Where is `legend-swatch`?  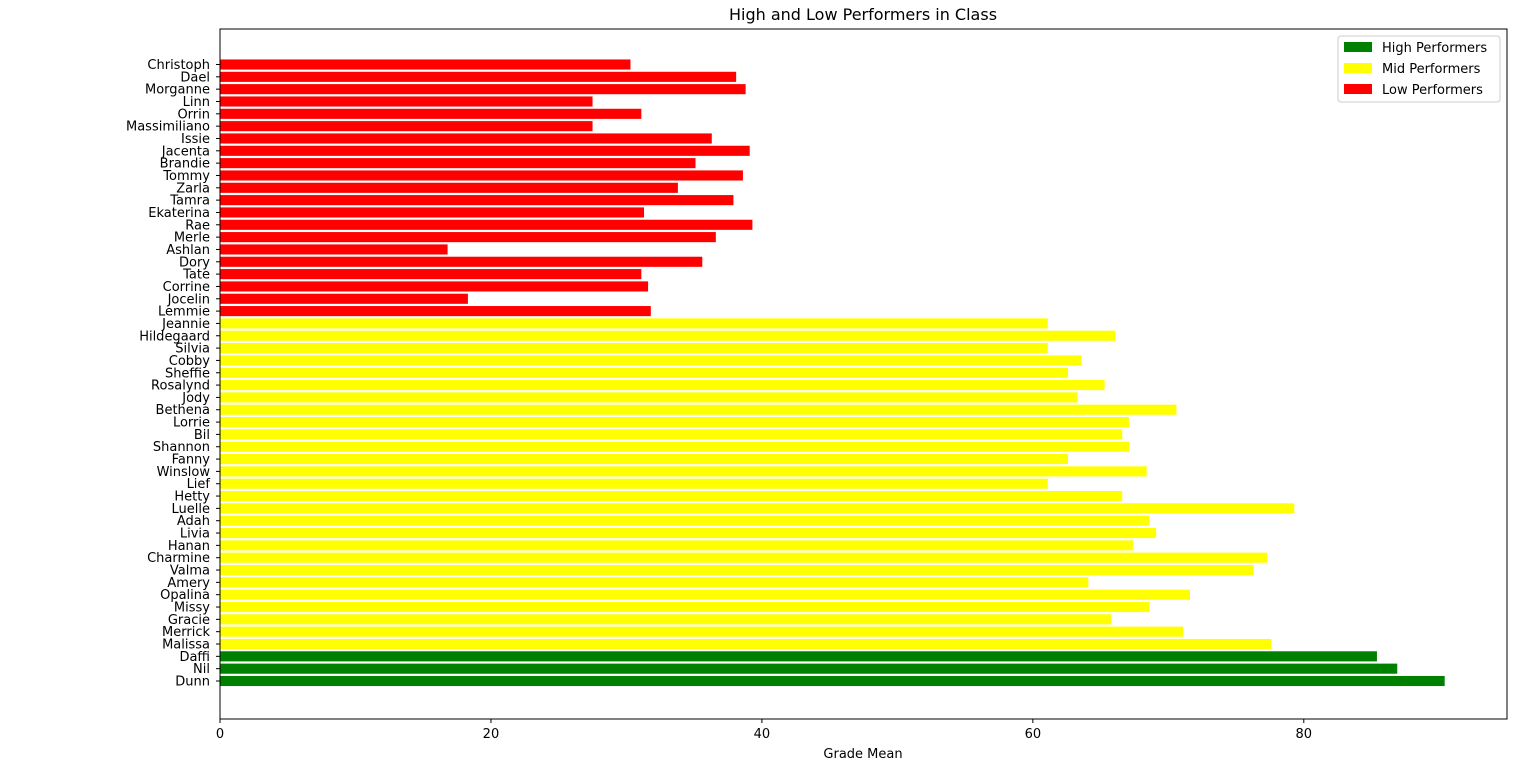 legend-swatch is located at coordinates (1358, 89).